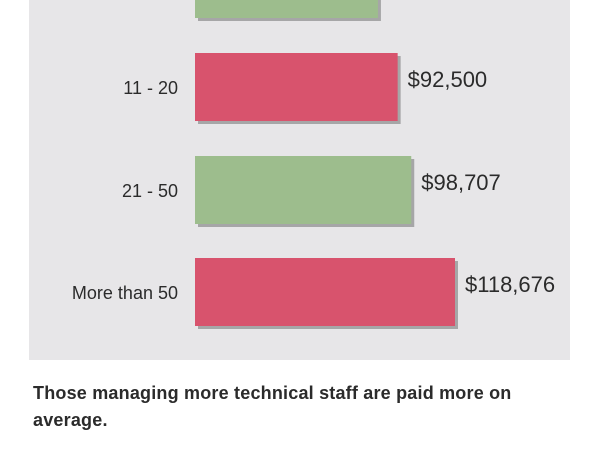  What do you see at coordinates (150, 191) in the screenshot?
I see `category-label: 21 - 50` at bounding box center [150, 191].